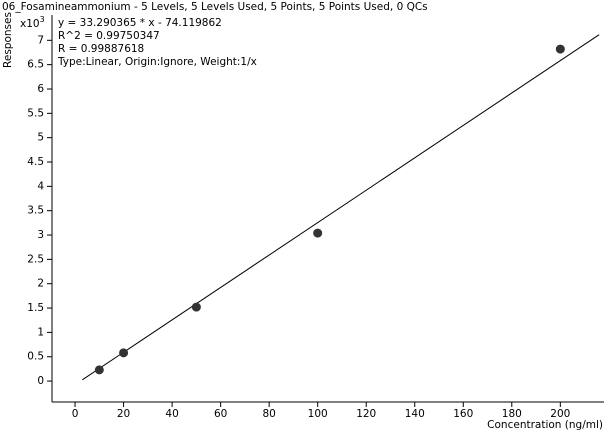 Image resolution: width=607 pixels, height=435 pixels. I want to click on equation-line: y = 33.290365 * x - 74.119862, so click(140, 23).